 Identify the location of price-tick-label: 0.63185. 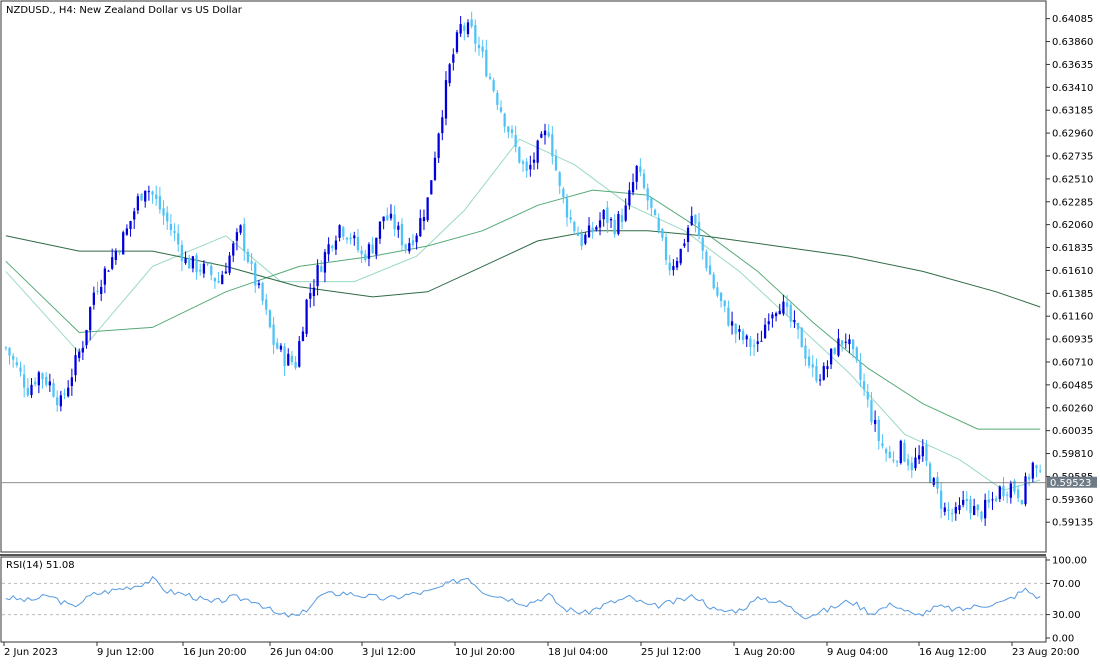
(1072, 111).